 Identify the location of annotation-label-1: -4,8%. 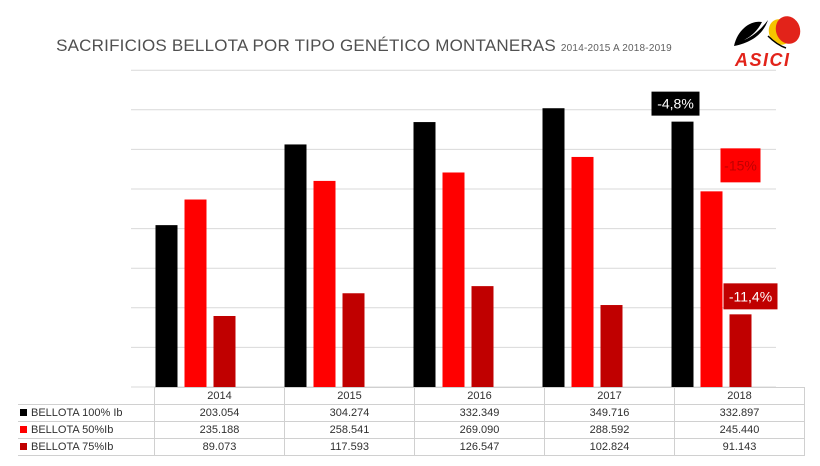
(675, 104).